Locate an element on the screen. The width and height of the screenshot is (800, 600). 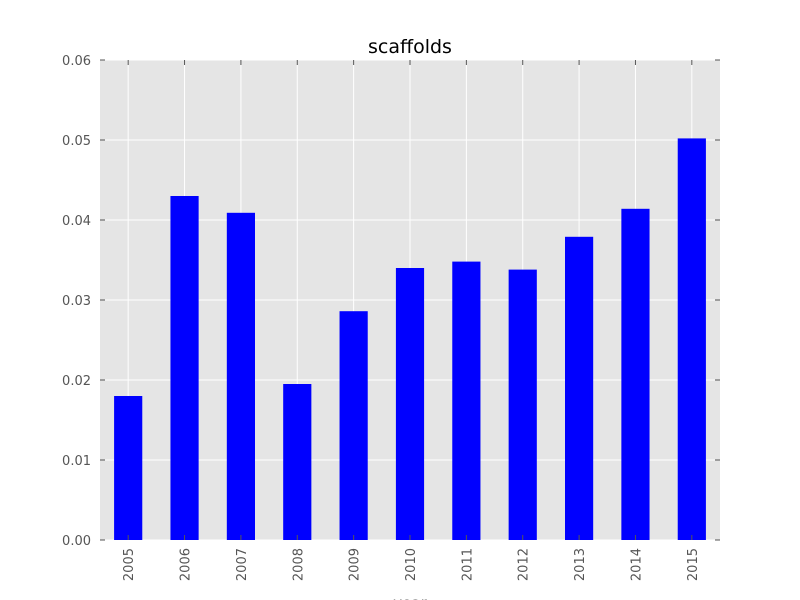
x-axis-label: year is located at coordinates (410, 597).